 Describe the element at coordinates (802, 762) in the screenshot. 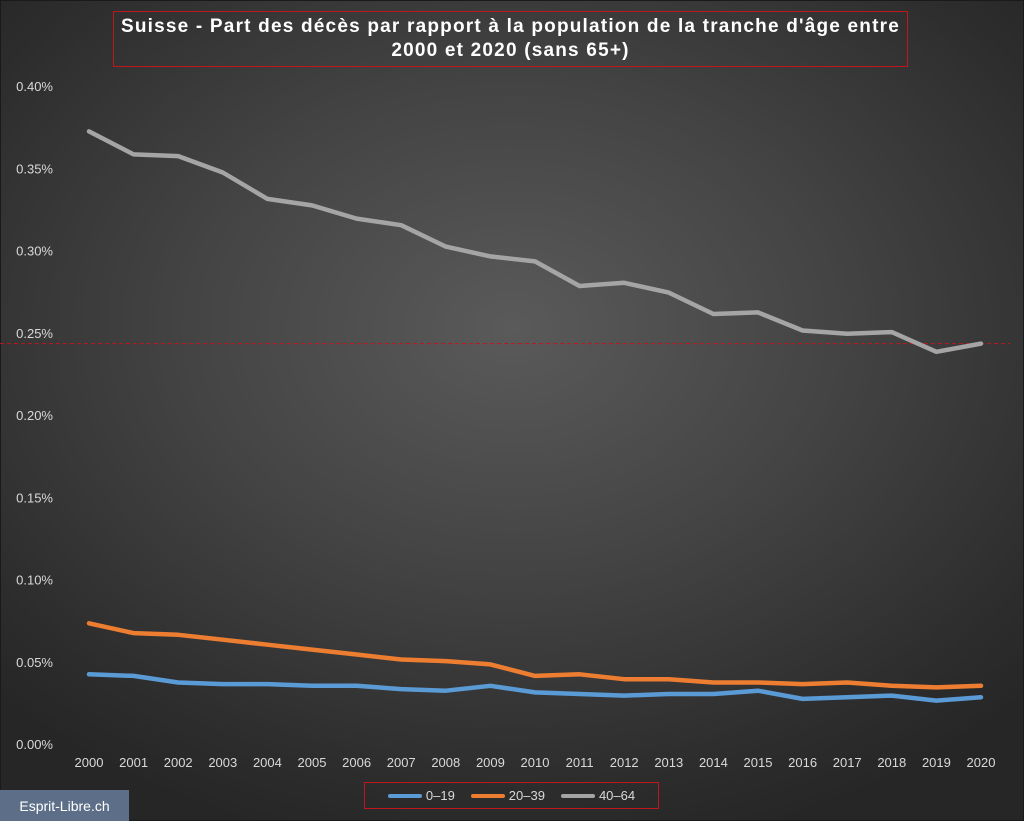

I see `x-tick-label: 2016` at that location.